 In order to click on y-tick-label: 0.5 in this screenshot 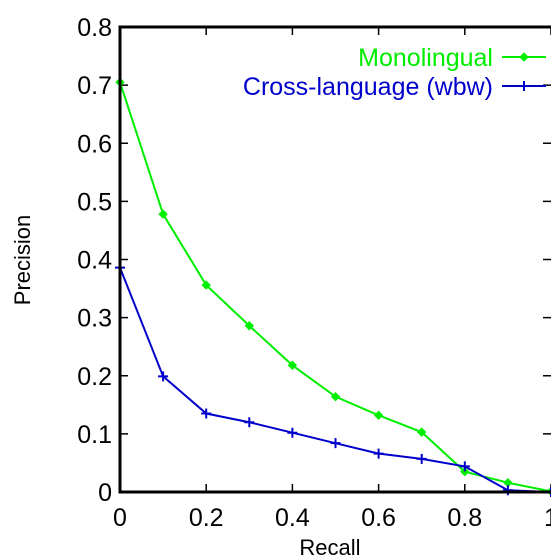, I will do `click(94, 202)`.